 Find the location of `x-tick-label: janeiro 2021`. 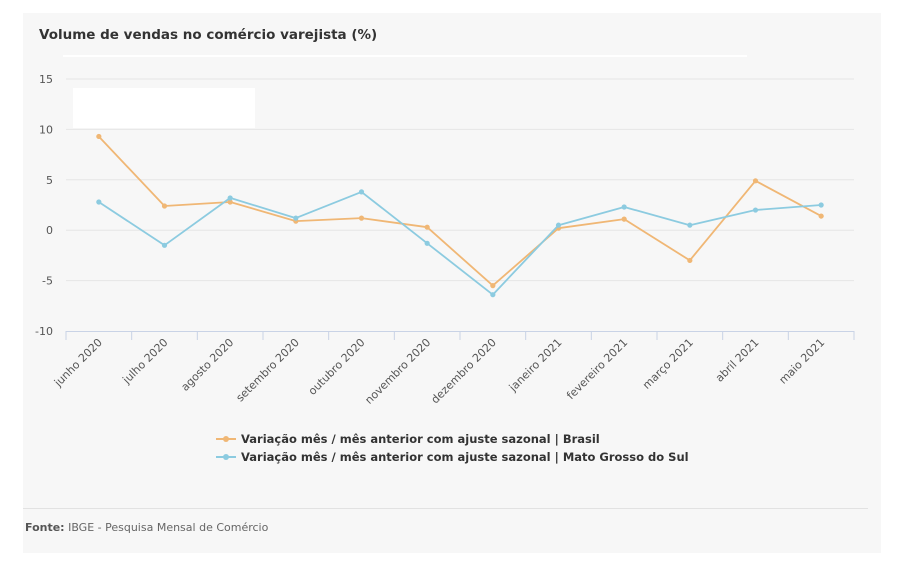

x-tick-label: janeiro 2021 is located at coordinates (535, 365).